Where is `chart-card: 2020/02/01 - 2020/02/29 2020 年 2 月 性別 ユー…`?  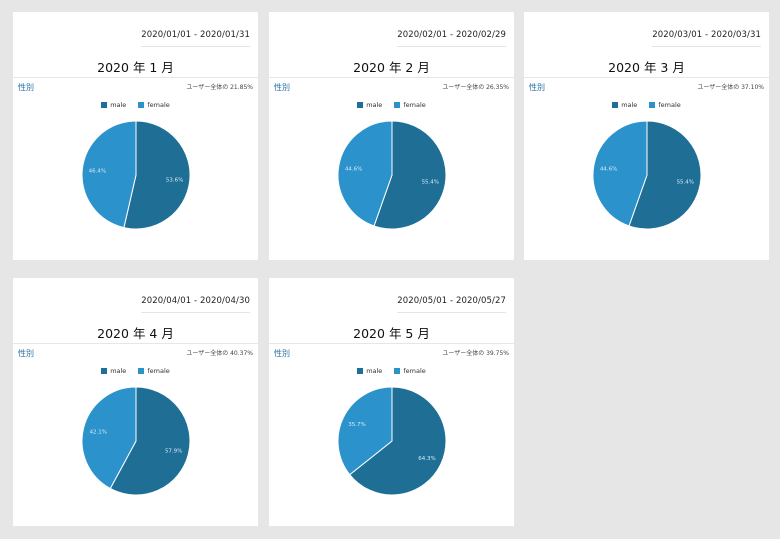 chart-card: 2020/02/01 - 2020/02/29 2020 年 2 月 性別 ユー… is located at coordinates (391, 136).